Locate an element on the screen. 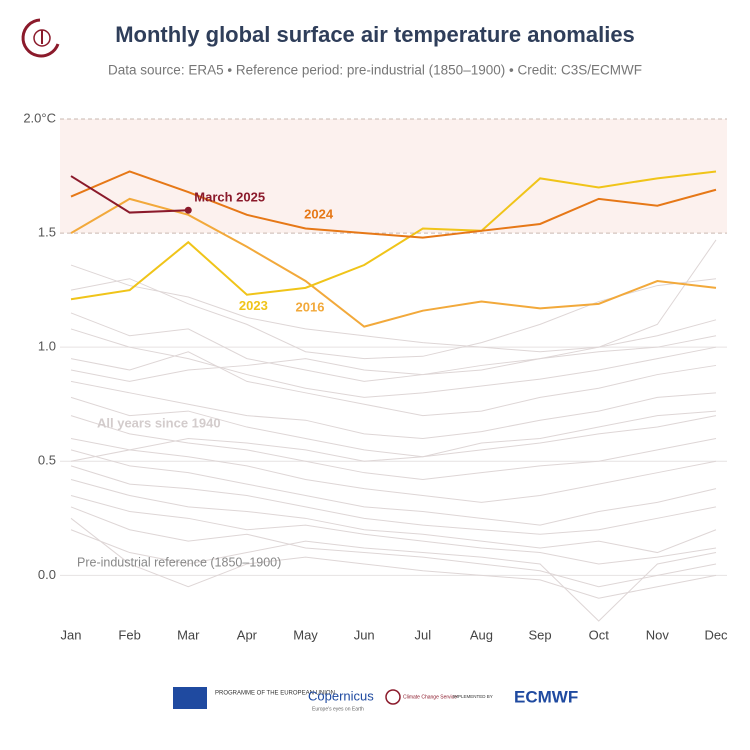 The width and height of the screenshot is (750, 750). ecmwf: ECMWF is located at coordinates (546, 696).